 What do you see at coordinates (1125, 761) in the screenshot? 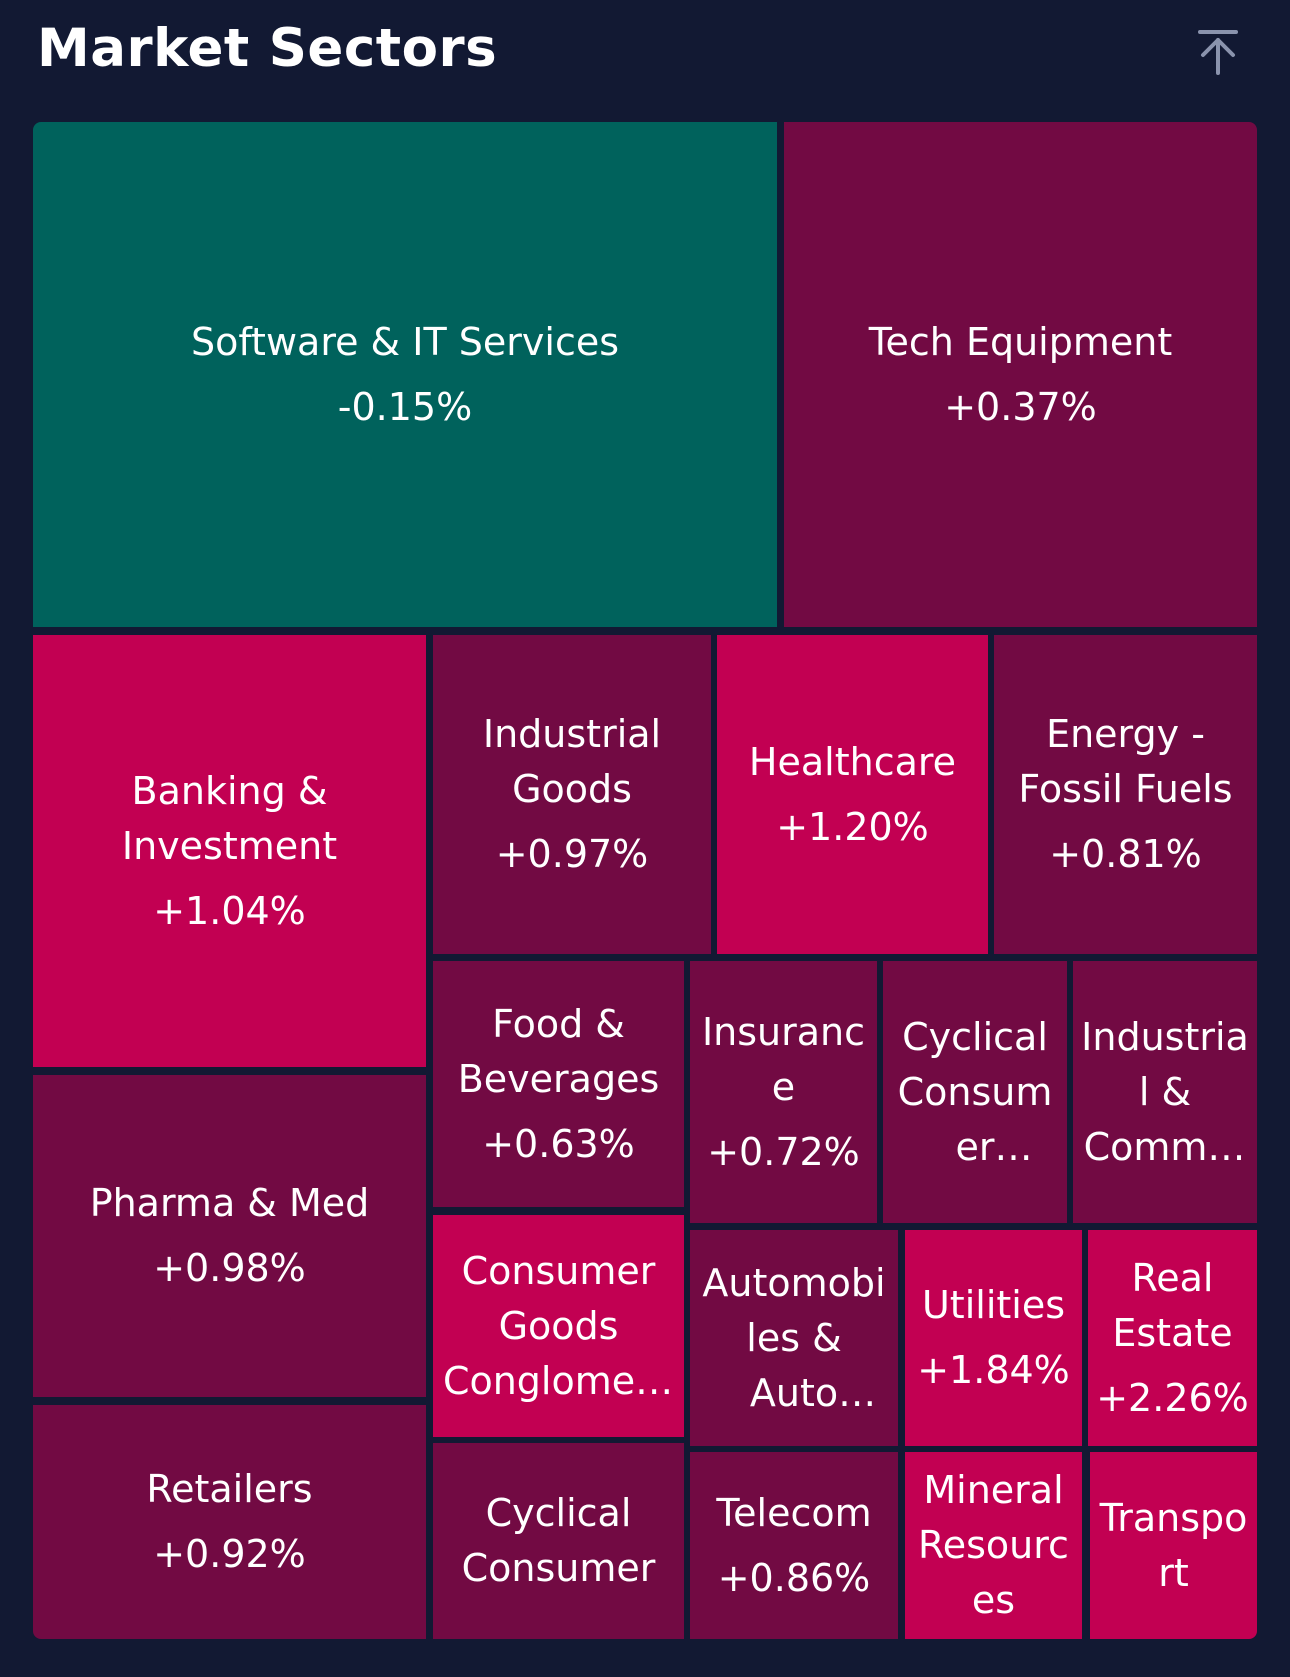
I see `sector-name: Energy - Fossil Fuels` at bounding box center [1125, 761].